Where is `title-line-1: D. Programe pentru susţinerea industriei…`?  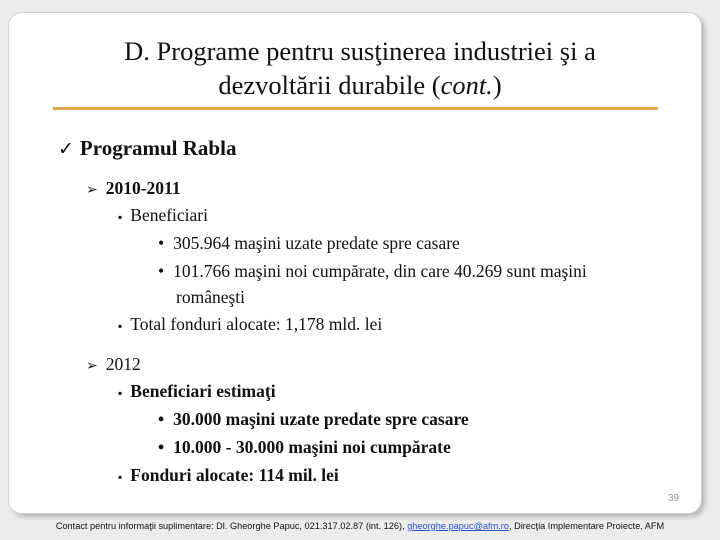
title-line-1: D. Programe pentru susţinerea industriei… is located at coordinates (360, 51).